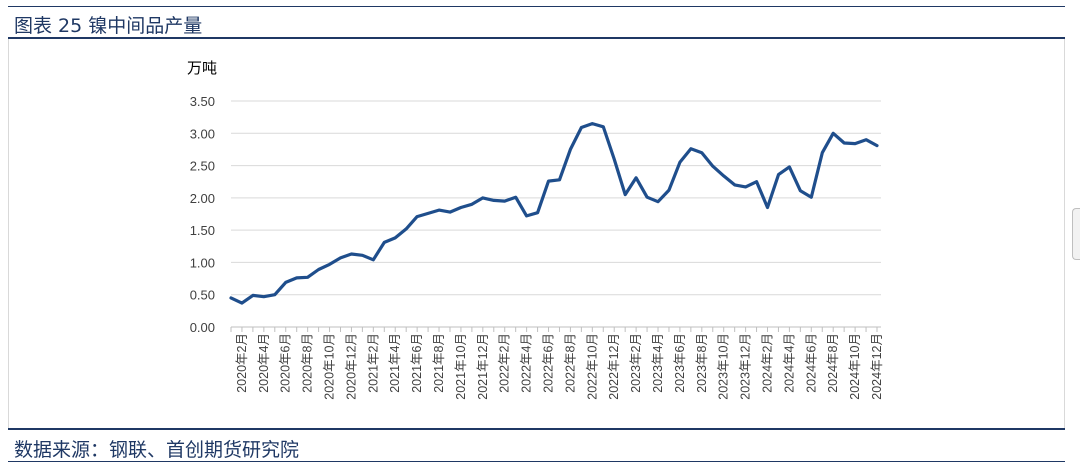 Image resolution: width=1080 pixels, height=468 pixels. I want to click on x-tick-label: 2023年4月, so click(658, 363).